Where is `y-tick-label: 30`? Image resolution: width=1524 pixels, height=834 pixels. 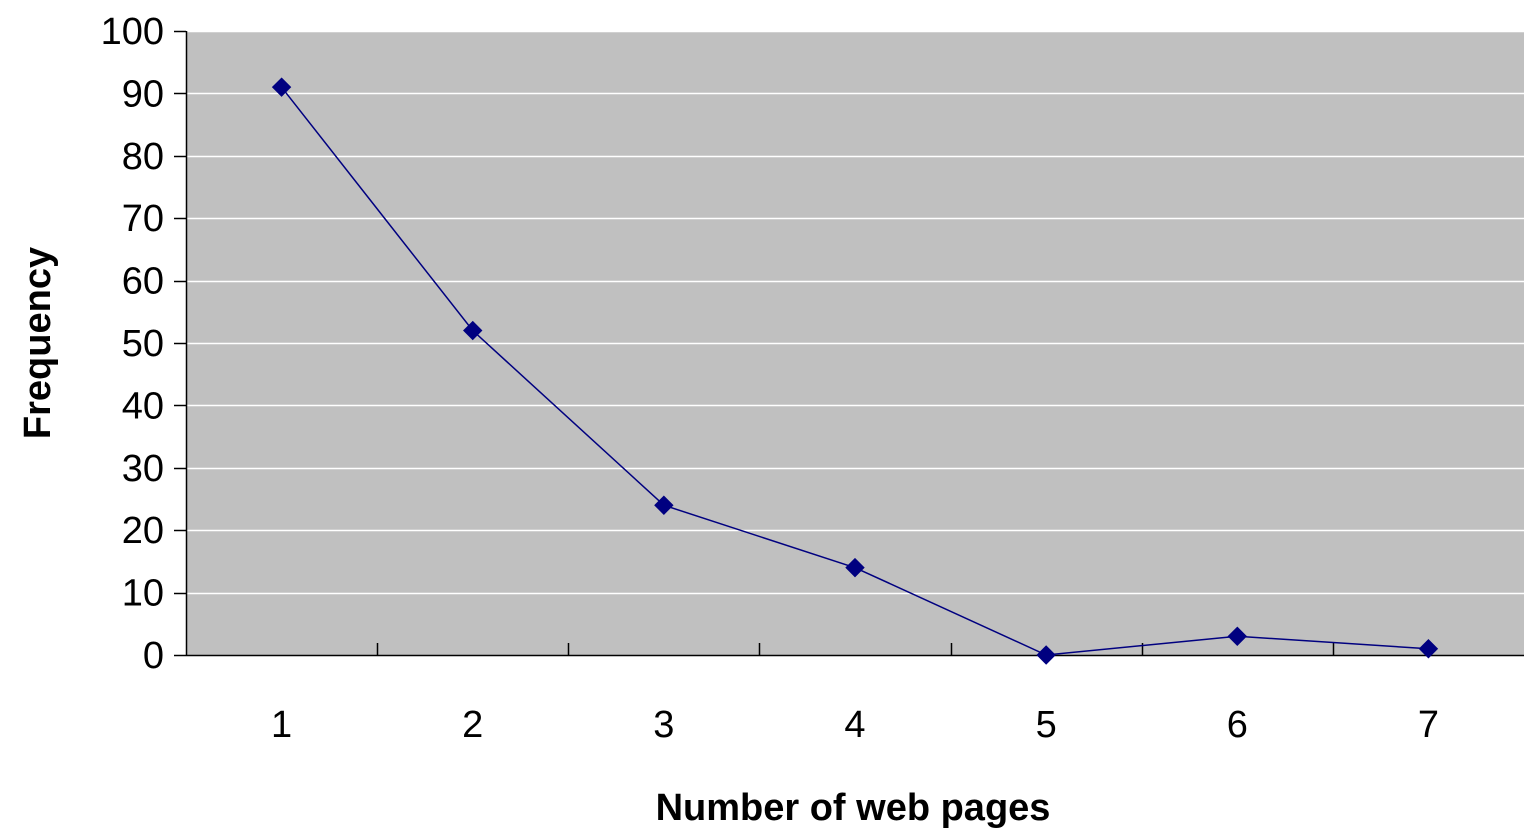
y-tick-label: 30 is located at coordinates (143, 469).